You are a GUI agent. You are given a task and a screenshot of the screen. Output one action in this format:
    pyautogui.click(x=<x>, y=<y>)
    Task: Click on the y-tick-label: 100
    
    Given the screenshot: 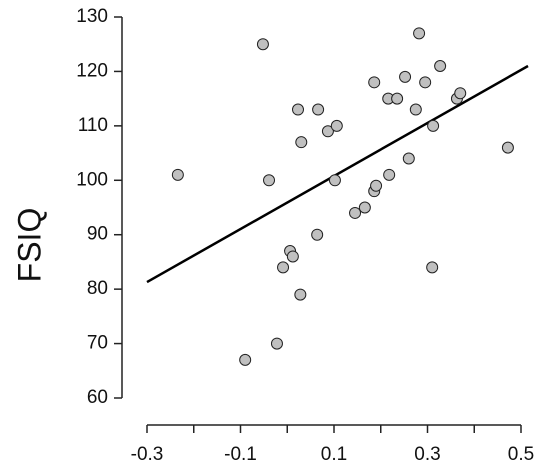 What is the action you would take?
    pyautogui.click(x=92, y=179)
    